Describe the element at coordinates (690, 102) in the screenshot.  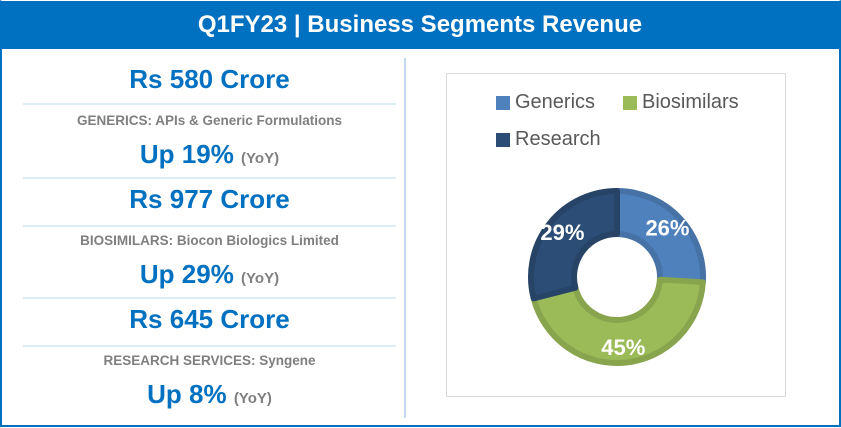
I see `legend-label: Biosimilars` at that location.